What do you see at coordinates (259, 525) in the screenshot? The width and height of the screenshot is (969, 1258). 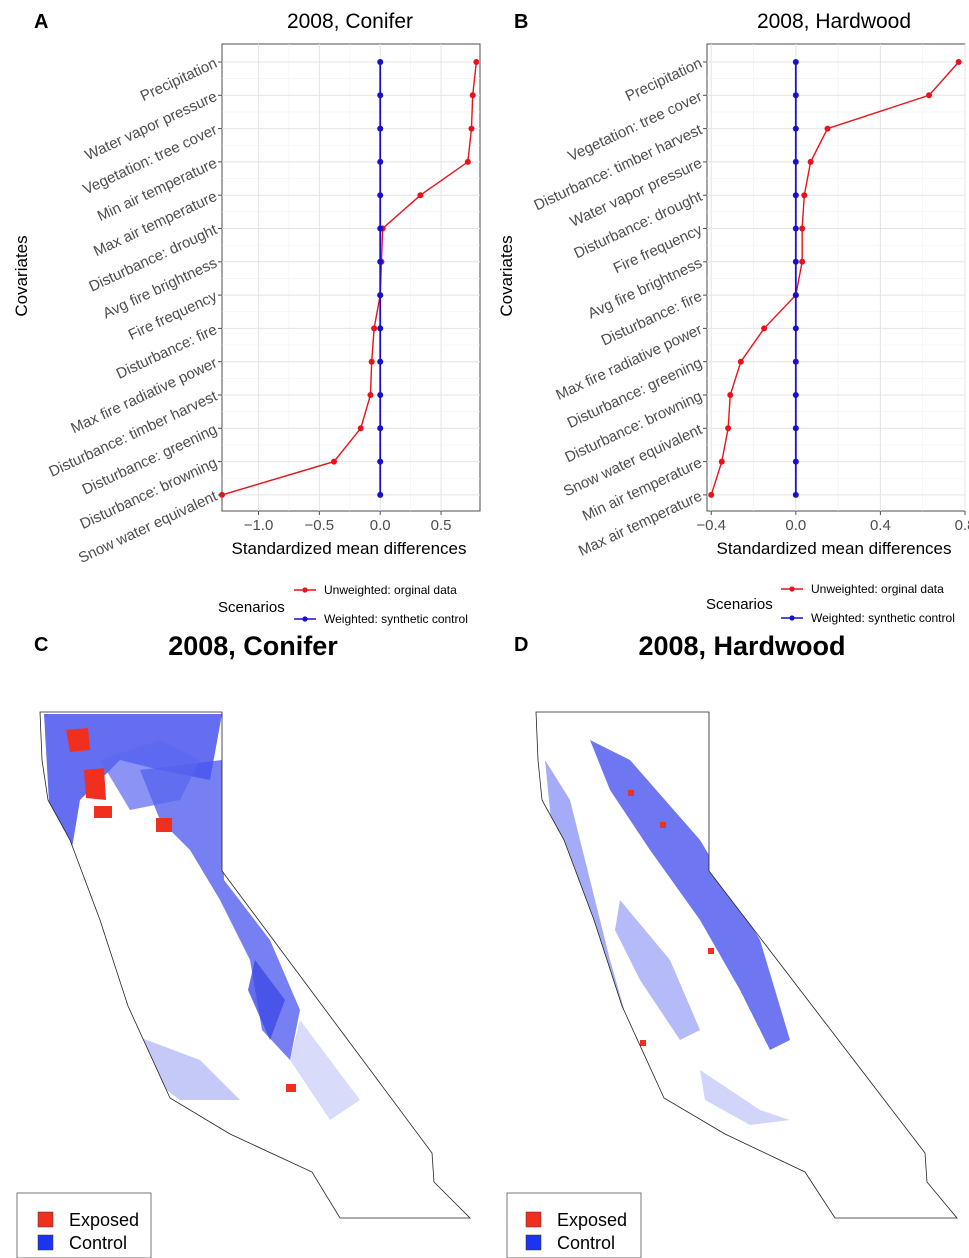 I see `chart-a-x-tick-label: −1.0` at bounding box center [259, 525].